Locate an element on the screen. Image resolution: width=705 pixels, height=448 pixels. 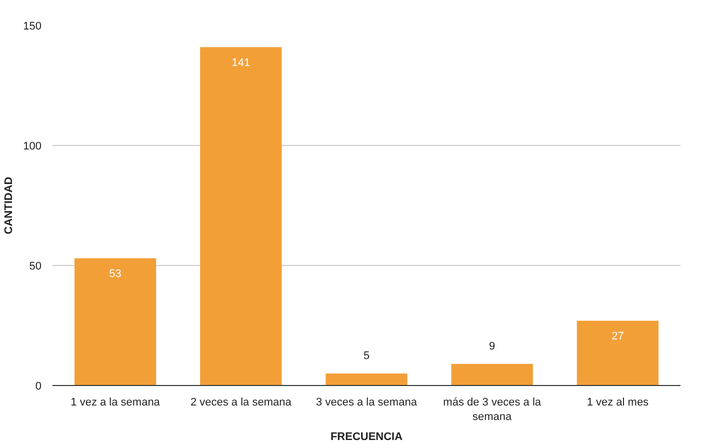
data-label: 141 is located at coordinates (241, 62).